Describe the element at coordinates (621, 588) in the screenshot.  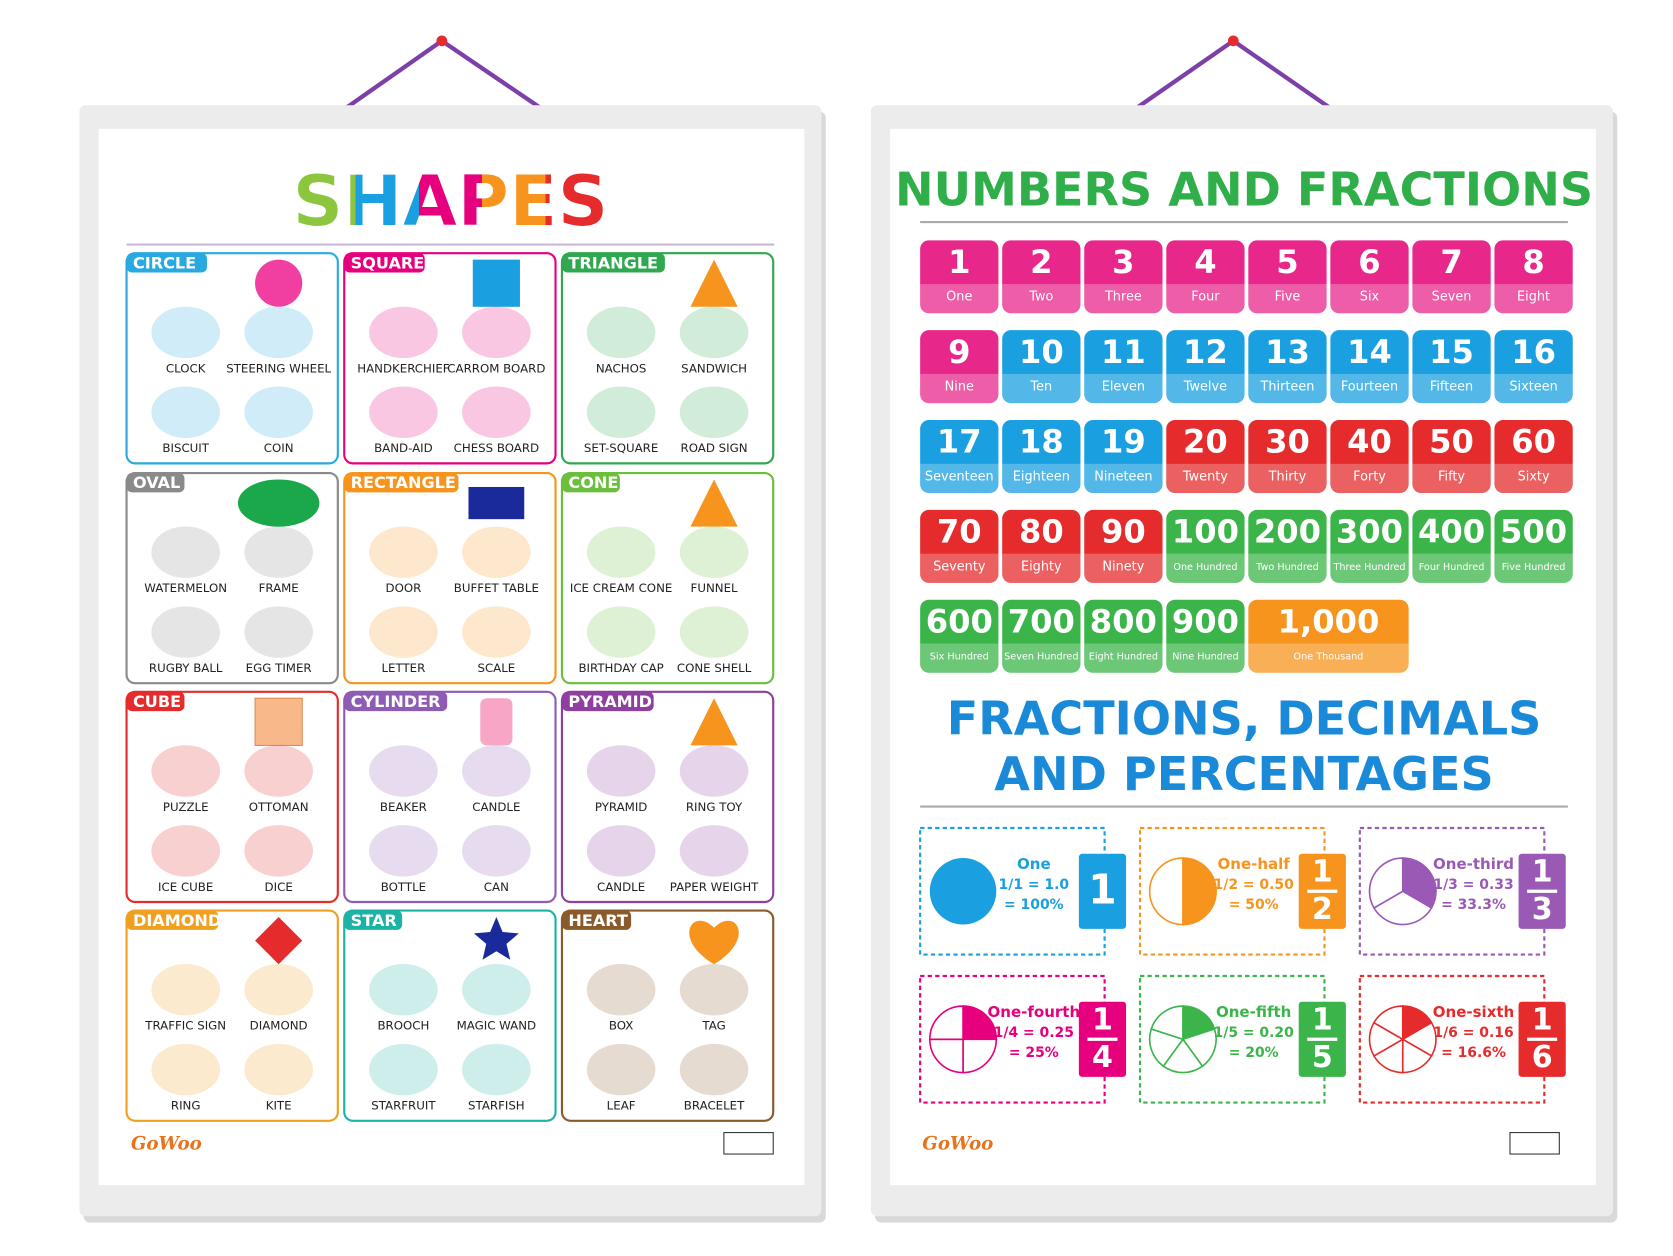
I see `item-label: ICE CREAM CONE` at that location.